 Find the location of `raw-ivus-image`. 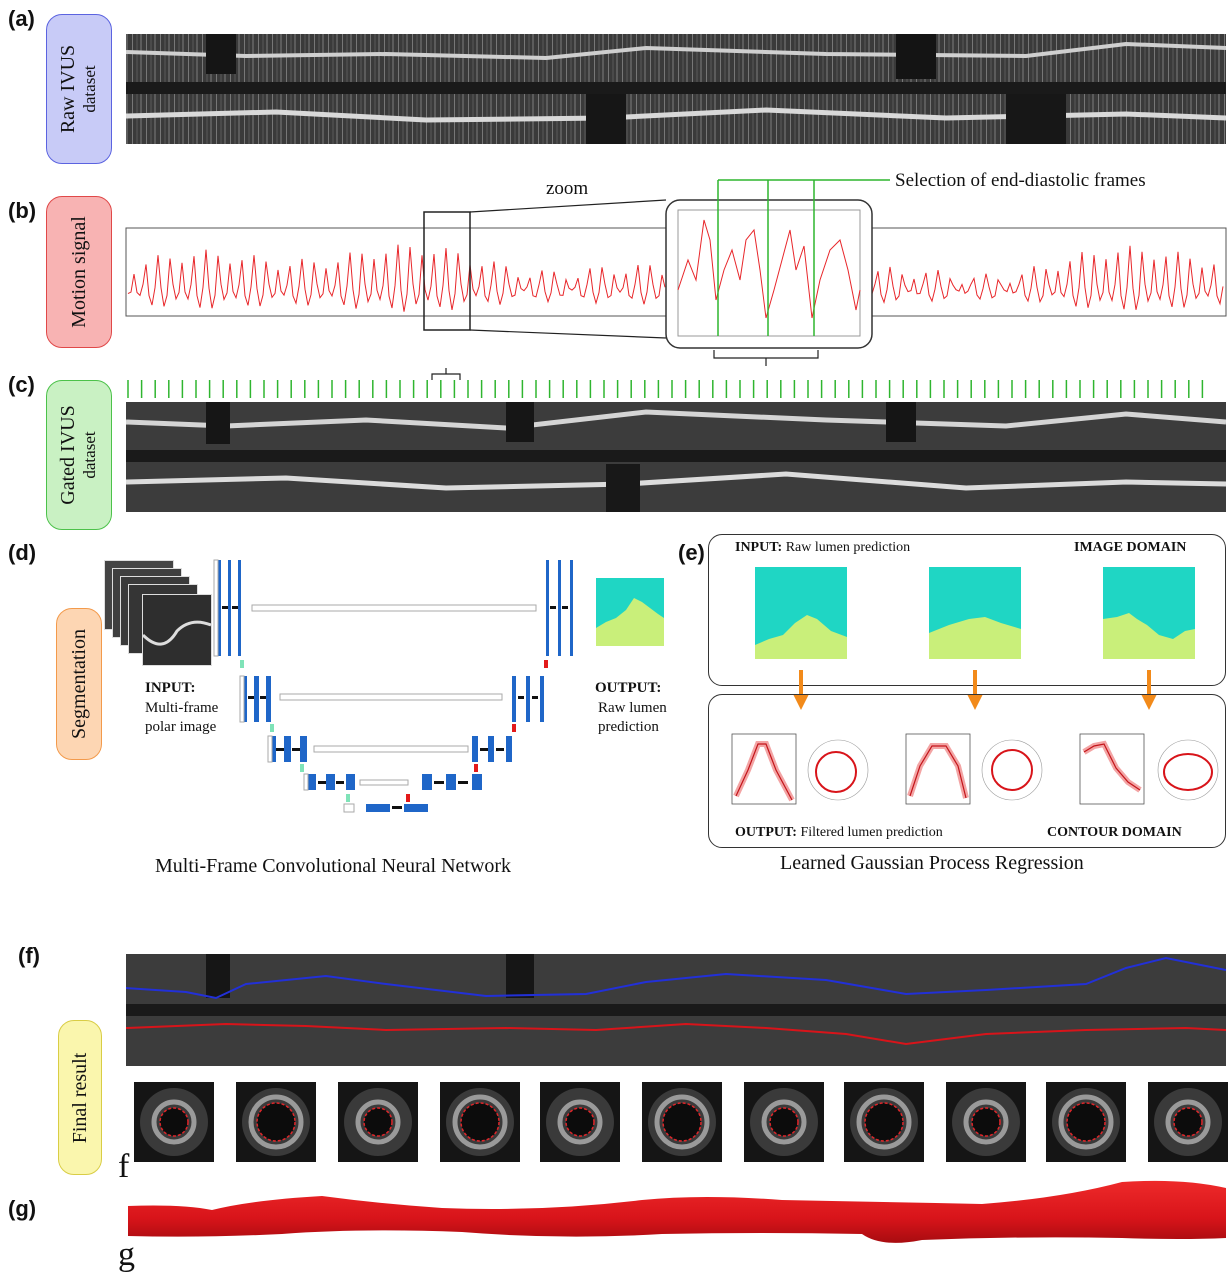

raw-ivus-image is located at coordinates (676, 89).